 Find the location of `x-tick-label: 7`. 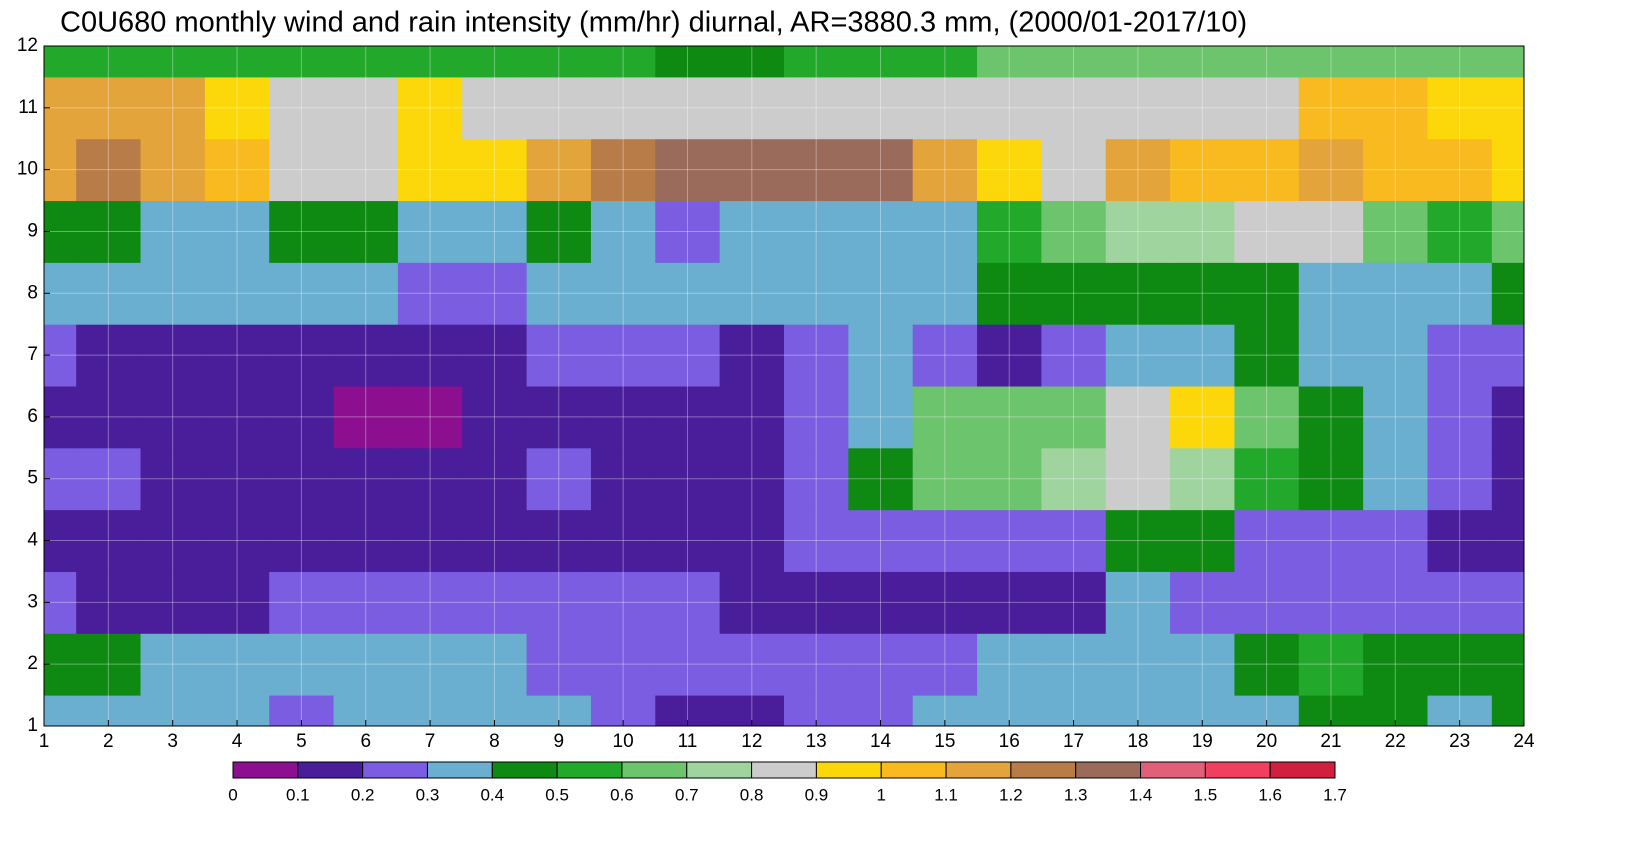

x-tick-label: 7 is located at coordinates (430, 741).